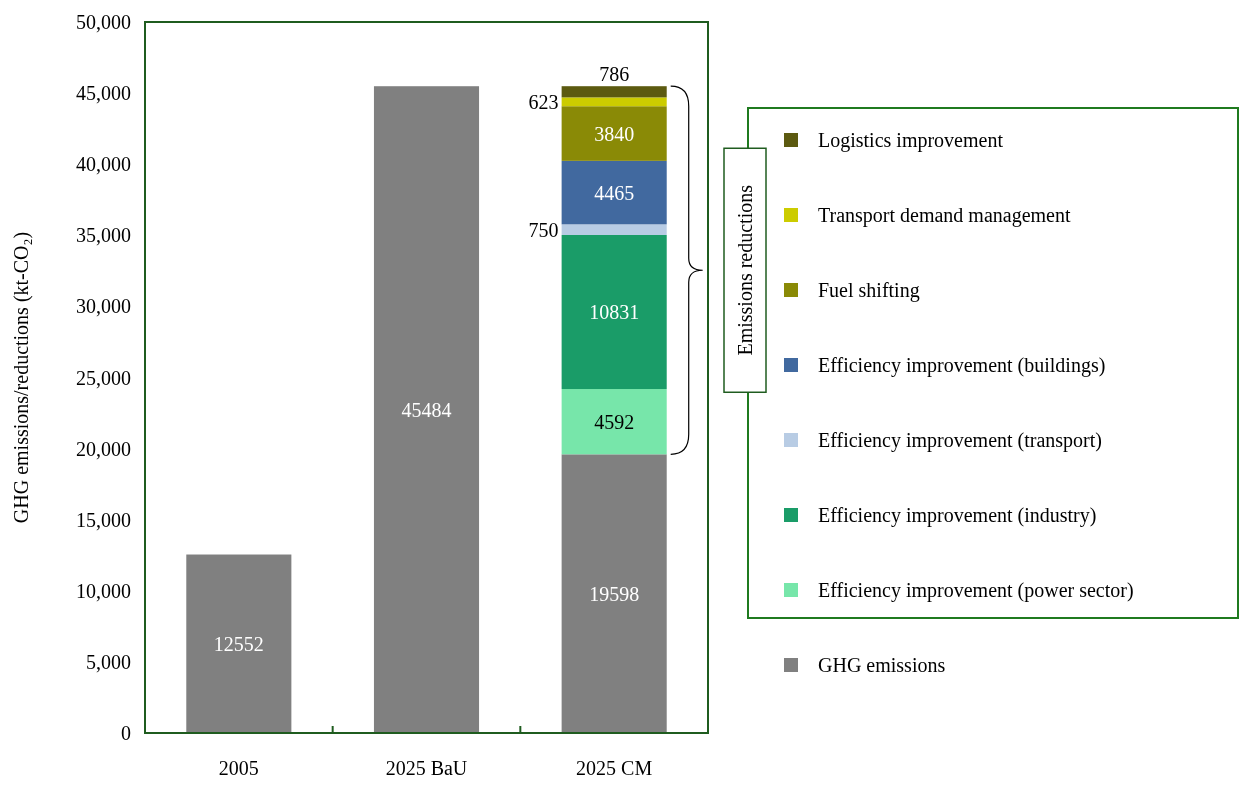  Describe the element at coordinates (238, 768) in the screenshot. I see `x-tick-label: 2005` at that location.